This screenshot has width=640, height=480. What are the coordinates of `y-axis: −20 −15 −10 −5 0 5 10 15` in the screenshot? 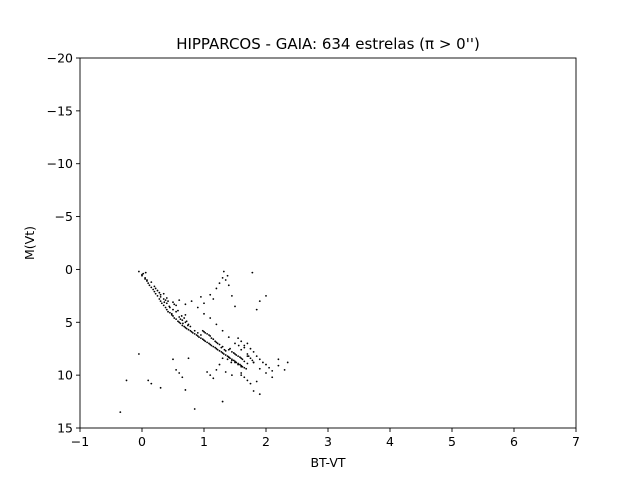 It's located at (63, 243).